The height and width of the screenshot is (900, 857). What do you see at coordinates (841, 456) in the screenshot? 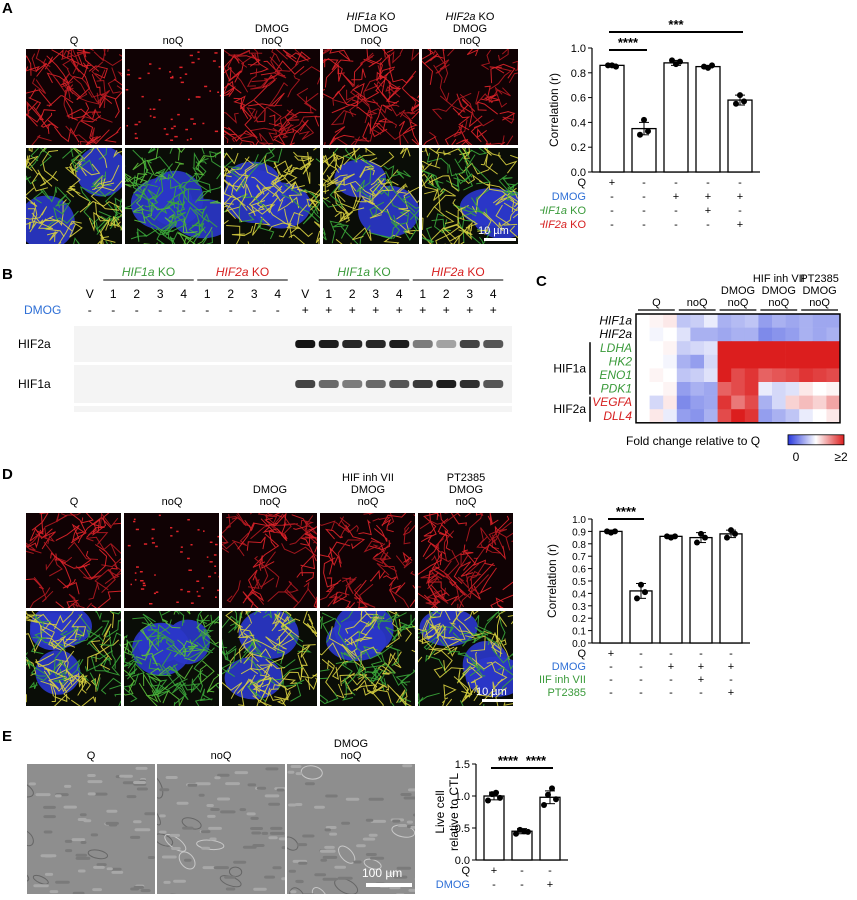
I see `heatmap-legend-max: ≥2` at bounding box center [841, 456].